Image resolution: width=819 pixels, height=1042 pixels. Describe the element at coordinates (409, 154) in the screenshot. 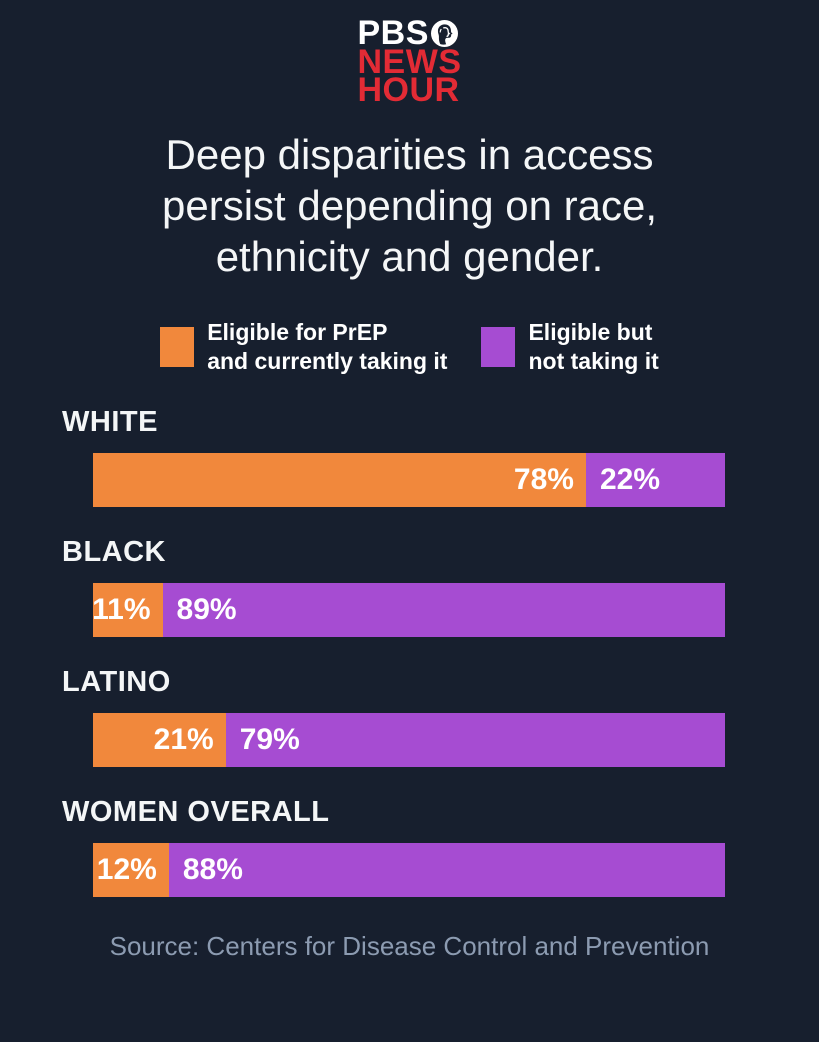

I see `chart-title-line-1: Deep disparities in access` at that location.